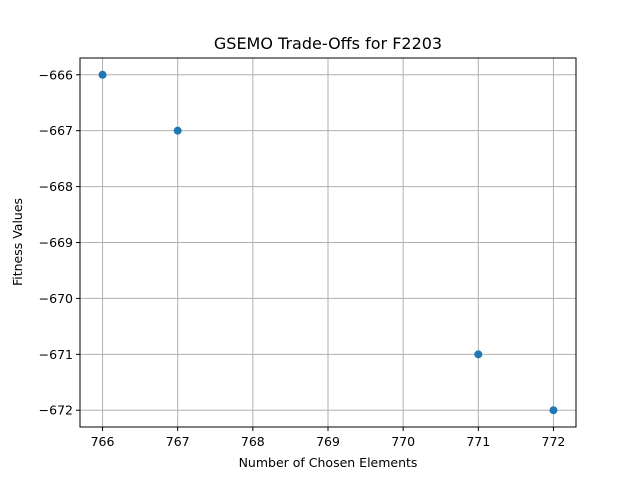  I want to click on y-tick-label: −670, so click(56, 298).